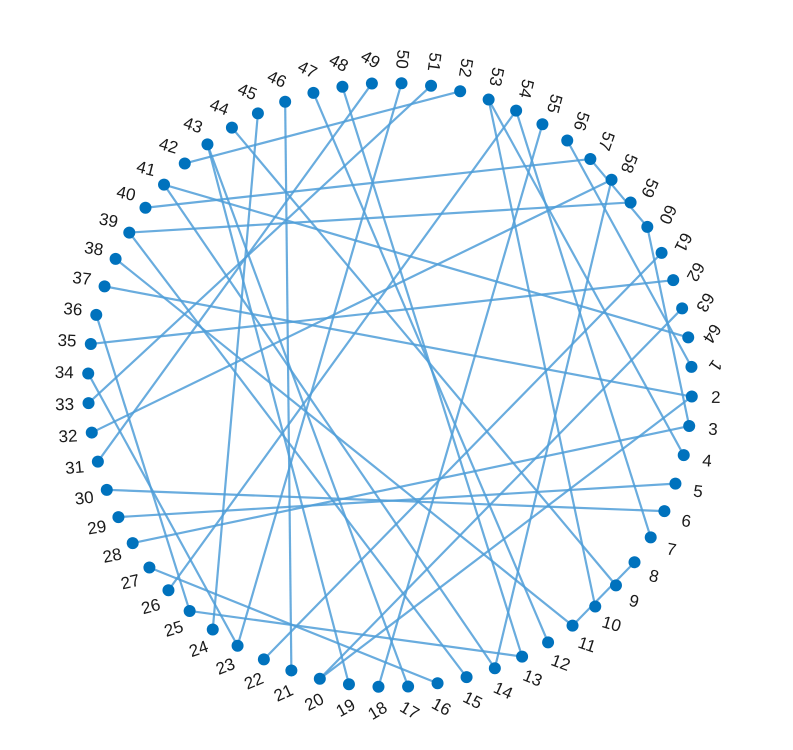 This screenshot has width=793, height=750. I want to click on node-label-49: 49, so click(371, 60).